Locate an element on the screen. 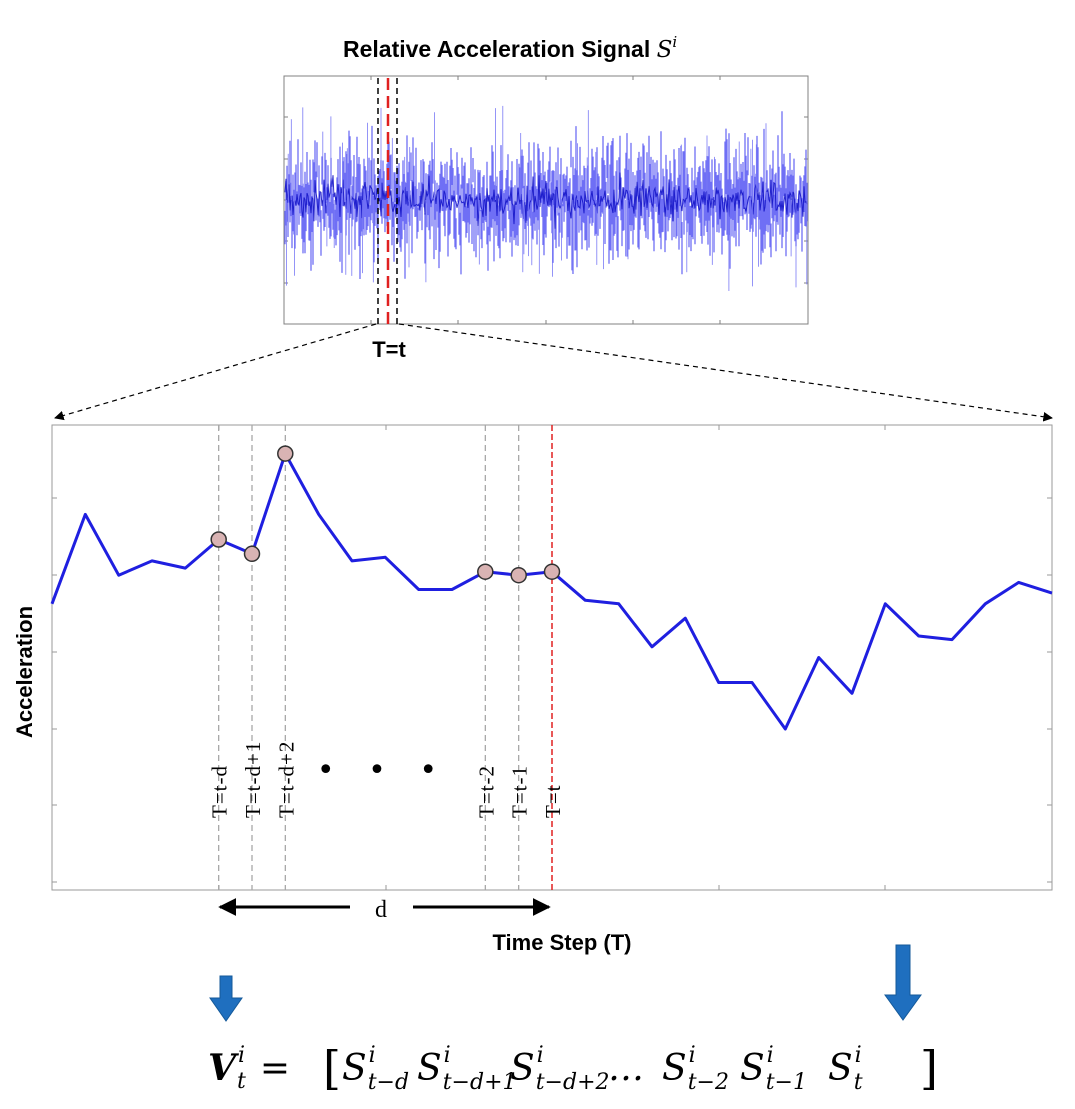 This screenshot has height=1109, width=1075. ellipsis-dots: • • • is located at coordinates (383, 770).